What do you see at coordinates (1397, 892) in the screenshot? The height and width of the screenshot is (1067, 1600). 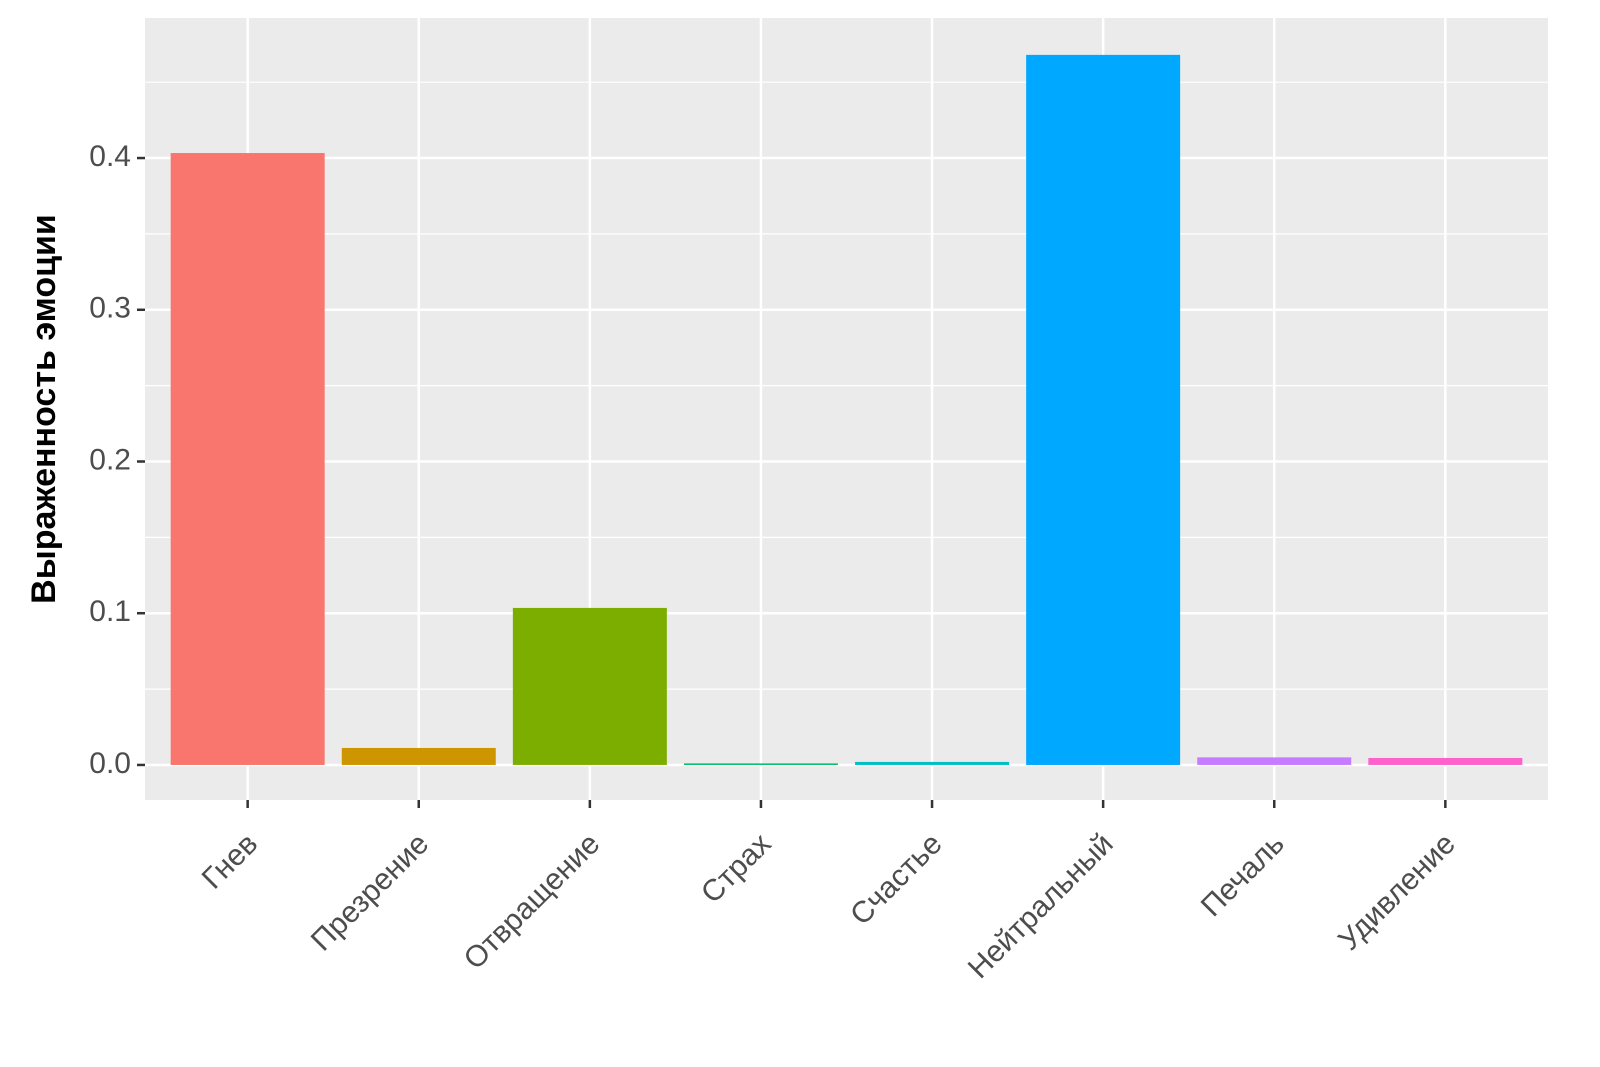 I see `x-tick-label: Удивление` at bounding box center [1397, 892].